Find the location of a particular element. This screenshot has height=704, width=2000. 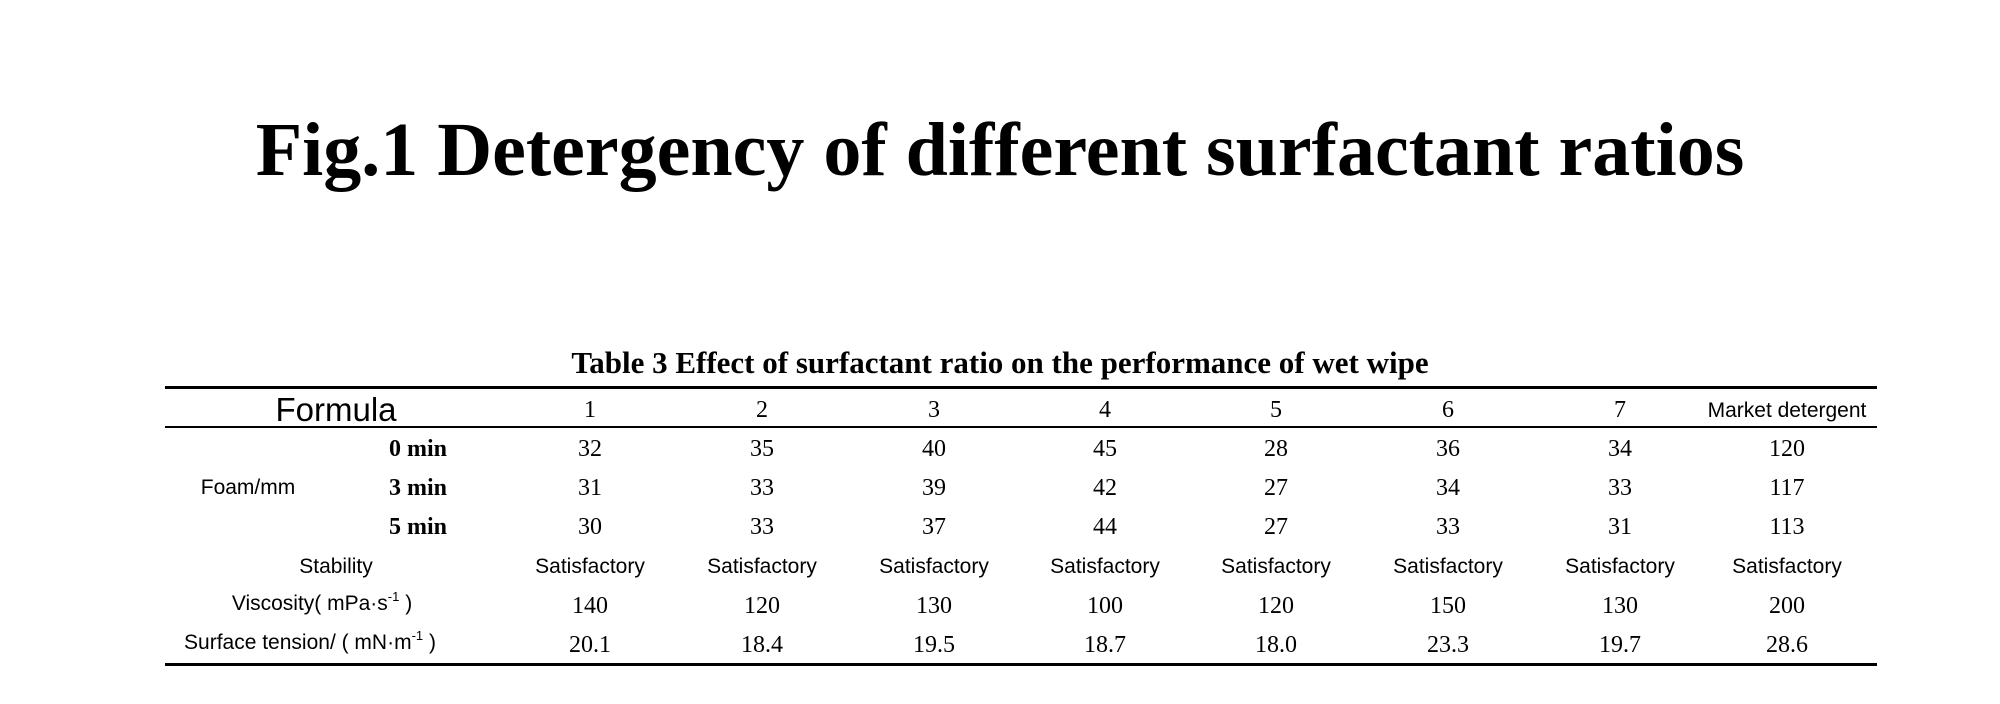

foam-3min-value: 42 is located at coordinates (1105, 488).